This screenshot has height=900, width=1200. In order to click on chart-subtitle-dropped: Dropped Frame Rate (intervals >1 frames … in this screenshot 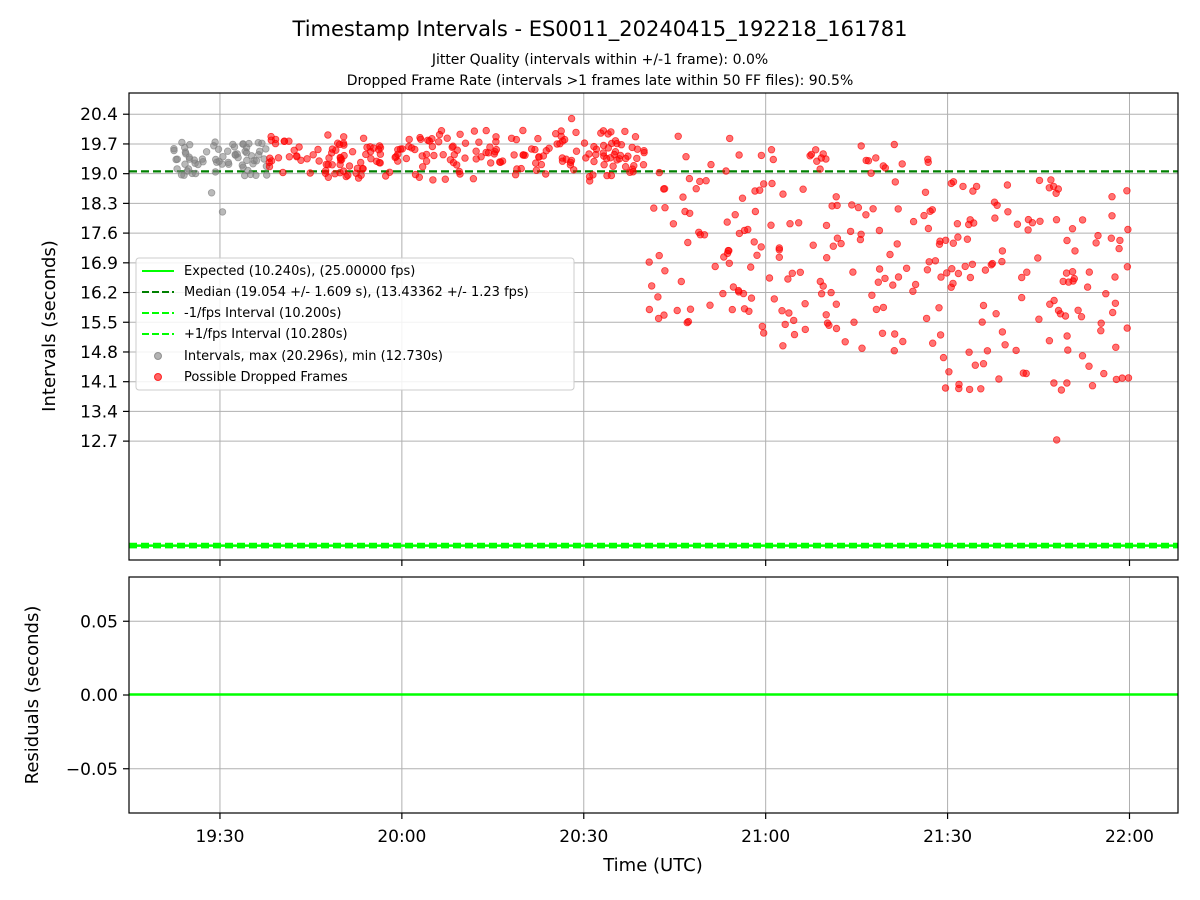, I will do `click(600, 81)`.